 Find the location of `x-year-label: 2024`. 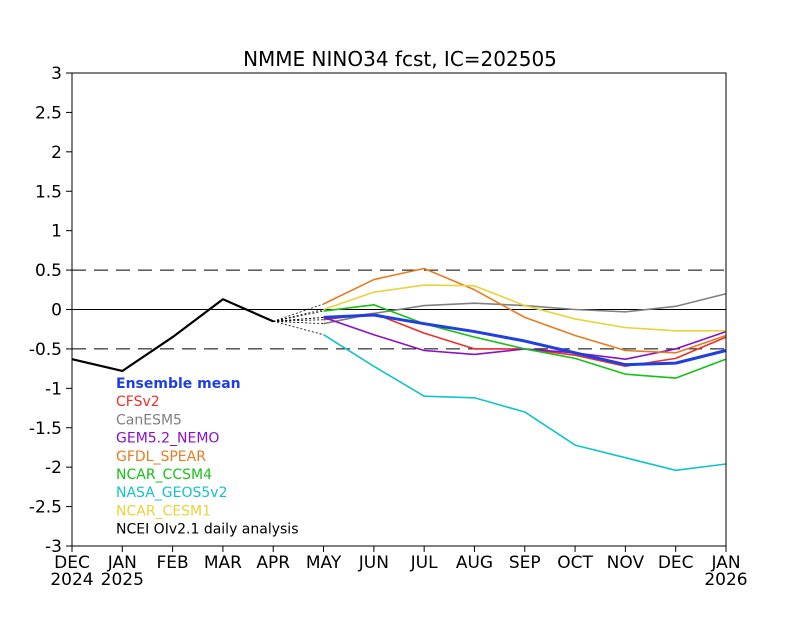

x-year-label: 2024 is located at coordinates (71, 580).